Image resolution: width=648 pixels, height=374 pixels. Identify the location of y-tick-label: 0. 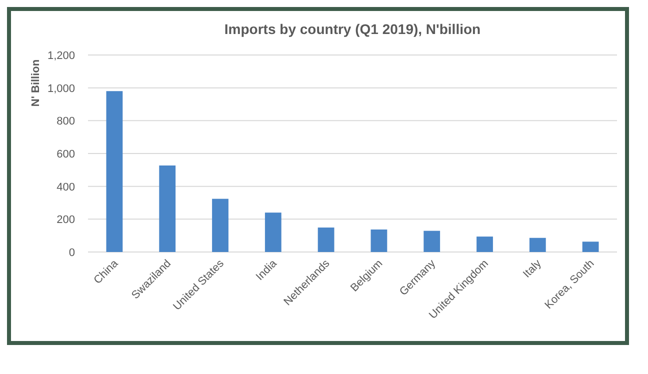
(71, 253).